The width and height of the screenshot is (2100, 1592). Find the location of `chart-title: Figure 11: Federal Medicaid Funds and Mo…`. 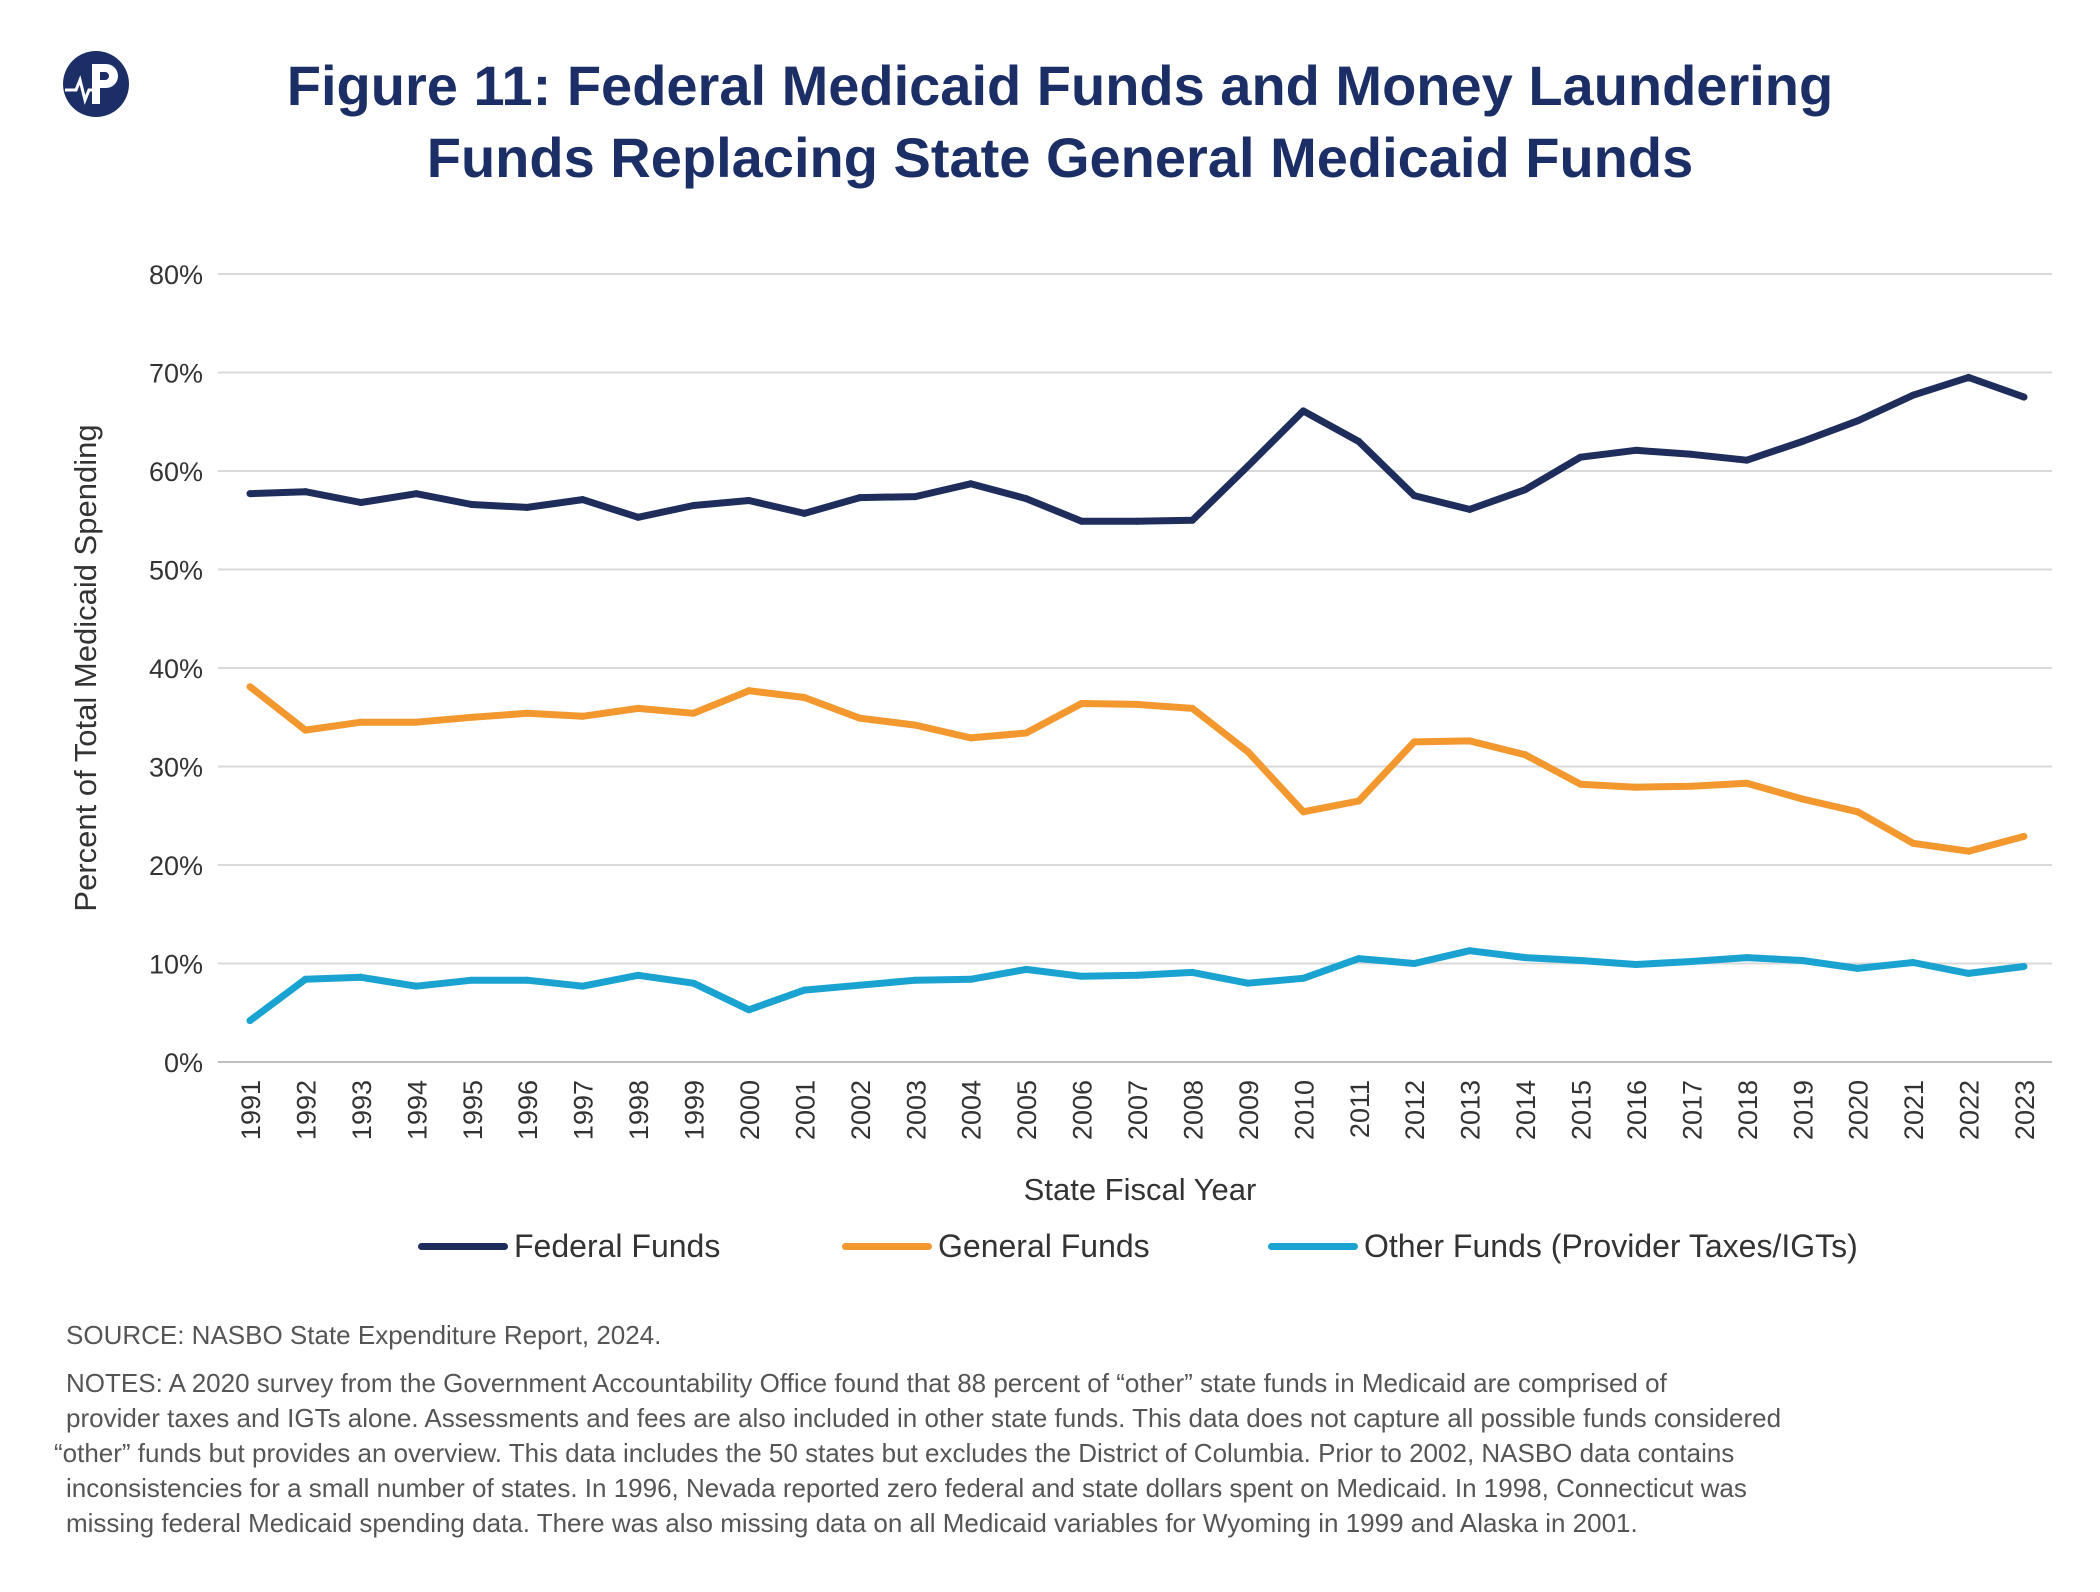

chart-title: Figure 11: Federal Medicaid Funds and Mo… is located at coordinates (1060, 122).